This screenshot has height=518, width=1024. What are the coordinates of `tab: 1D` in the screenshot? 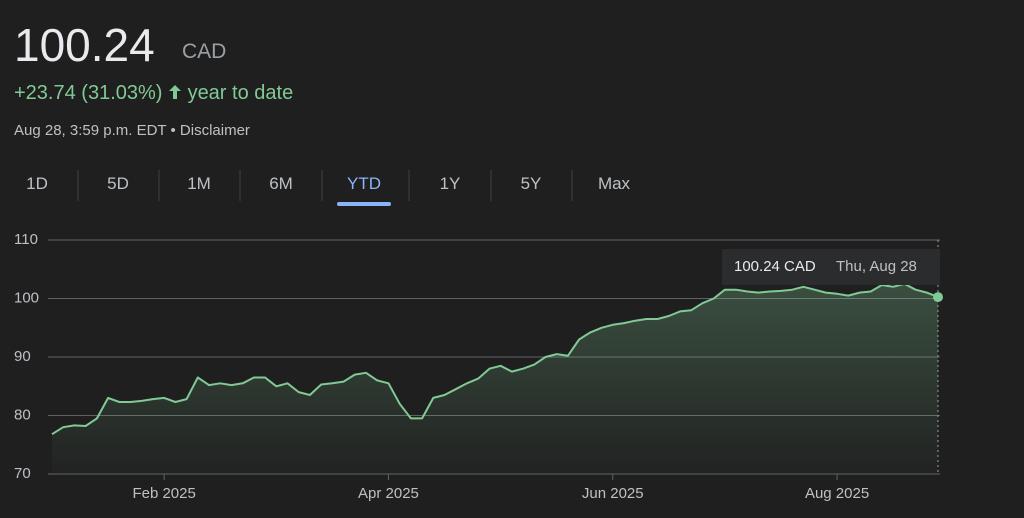 It's located at (37, 183).